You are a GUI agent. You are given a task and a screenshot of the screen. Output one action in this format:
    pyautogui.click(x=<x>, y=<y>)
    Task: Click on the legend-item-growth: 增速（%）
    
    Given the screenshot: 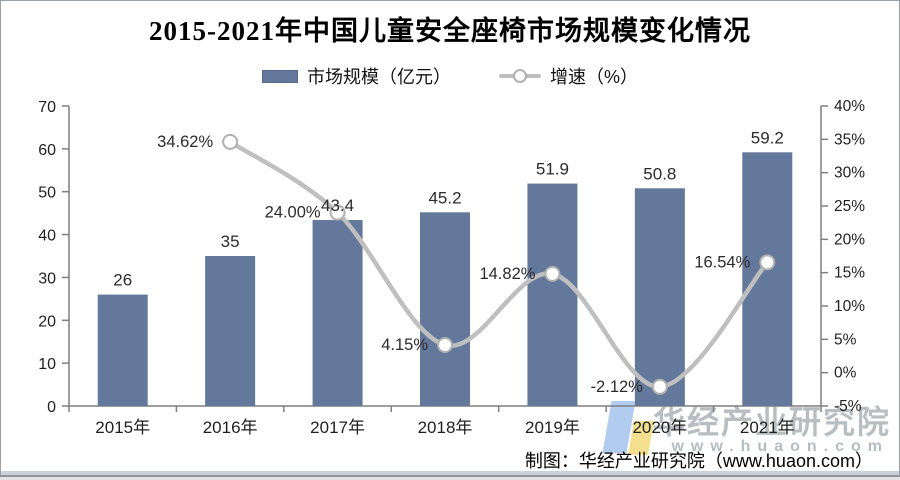 What is the action you would take?
    pyautogui.click(x=568, y=76)
    